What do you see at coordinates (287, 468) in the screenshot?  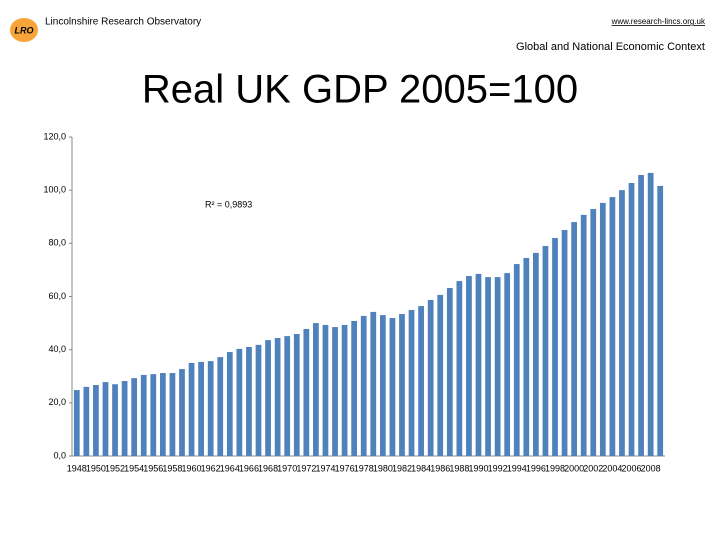 I see `x-tick-label: 1970` at bounding box center [287, 468].